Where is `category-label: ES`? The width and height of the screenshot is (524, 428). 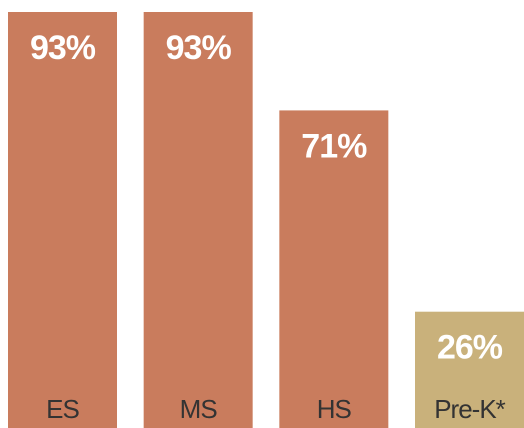 category-label: ES is located at coordinates (62, 409).